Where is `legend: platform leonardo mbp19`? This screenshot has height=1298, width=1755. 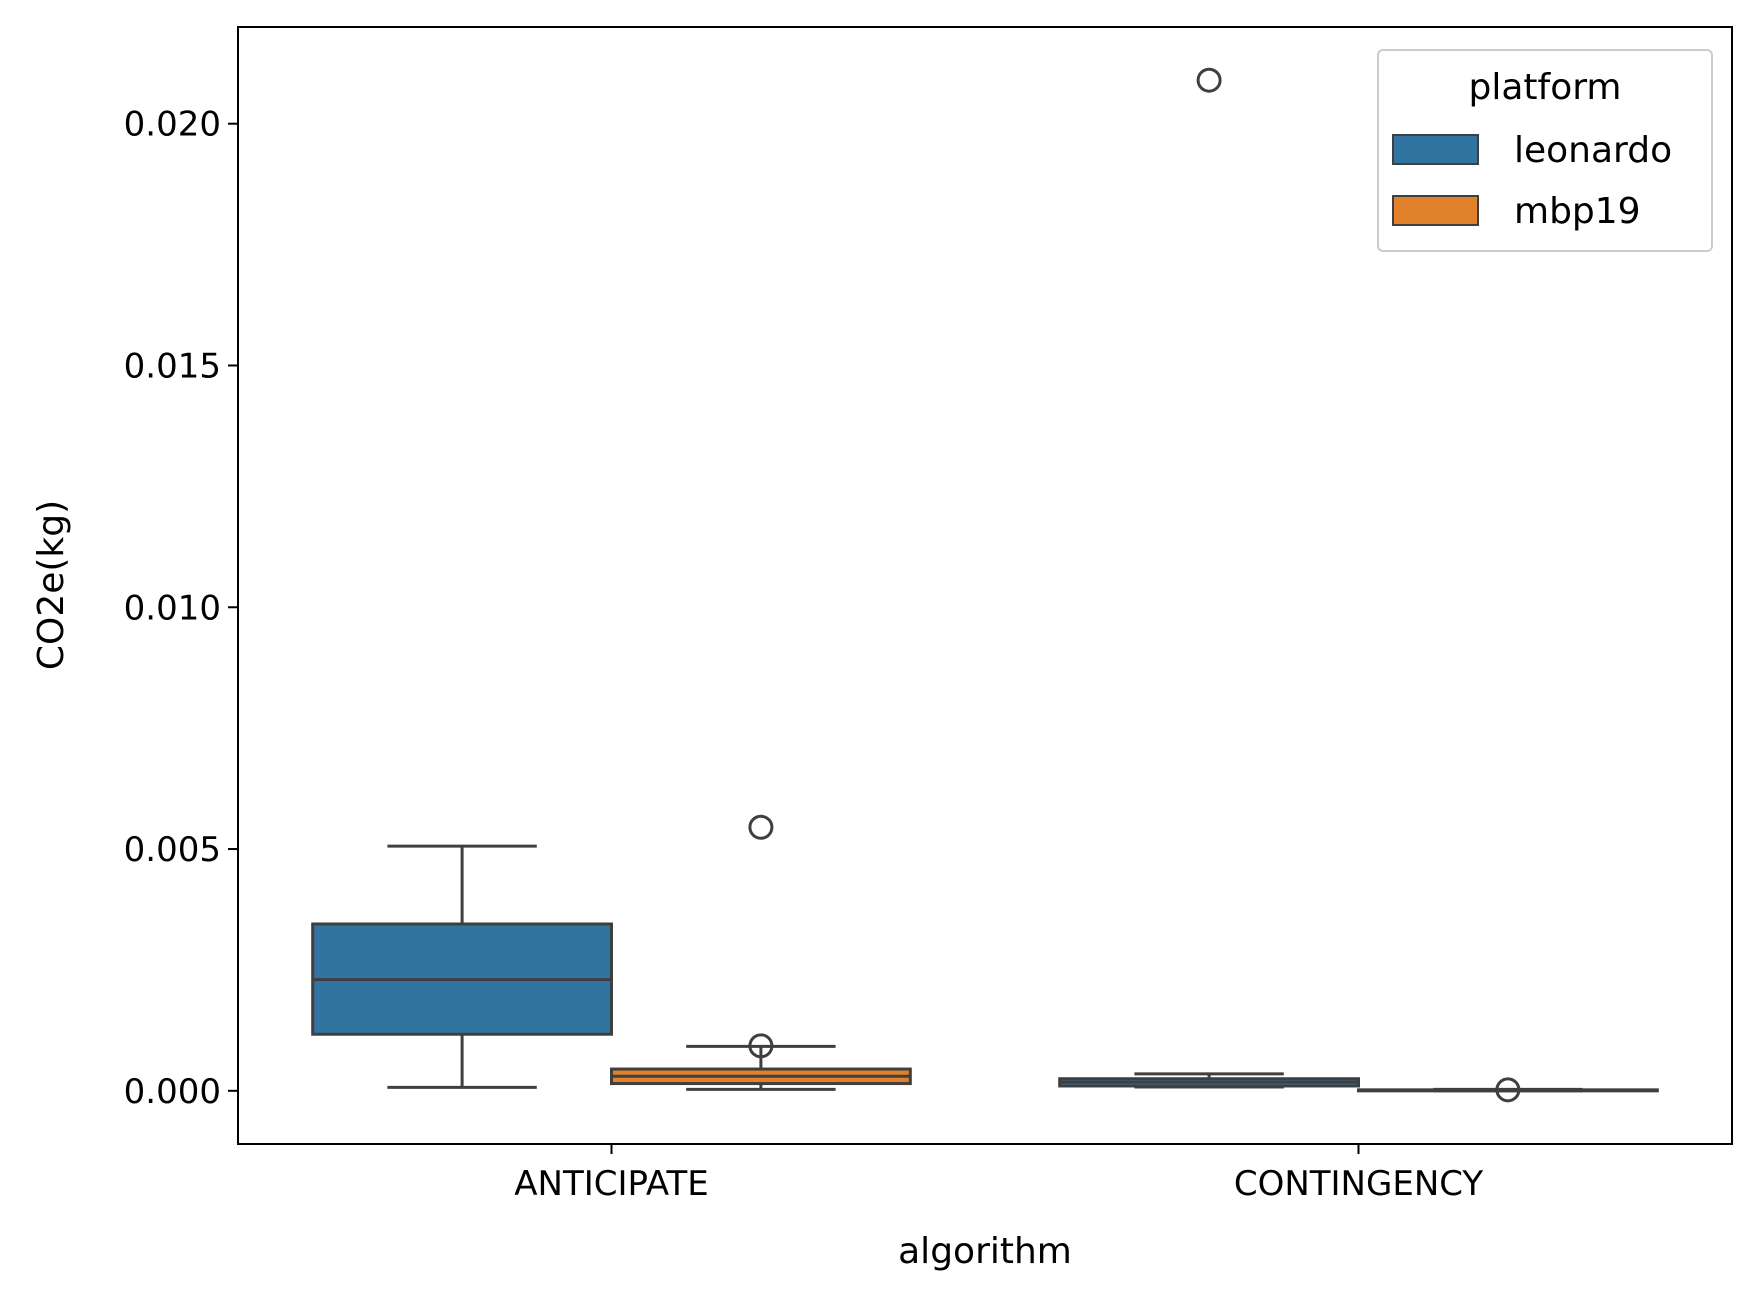 legend: platform leonardo mbp19 is located at coordinates (1545, 150).